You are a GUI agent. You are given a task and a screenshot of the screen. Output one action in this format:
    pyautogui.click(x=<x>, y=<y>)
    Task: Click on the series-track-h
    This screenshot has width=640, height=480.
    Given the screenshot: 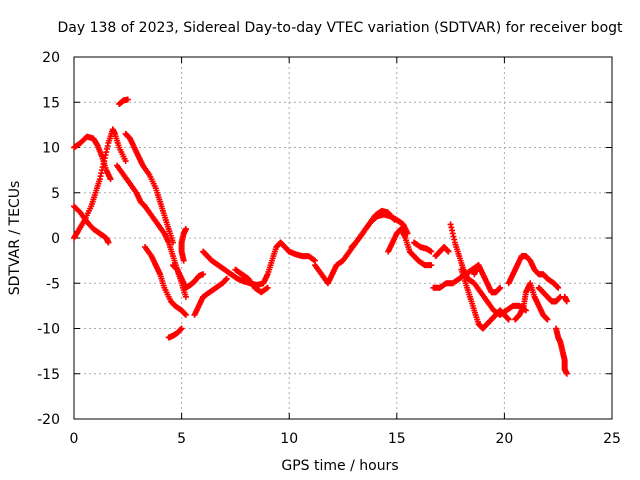 What is the action you would take?
    pyautogui.click(x=175, y=333)
    